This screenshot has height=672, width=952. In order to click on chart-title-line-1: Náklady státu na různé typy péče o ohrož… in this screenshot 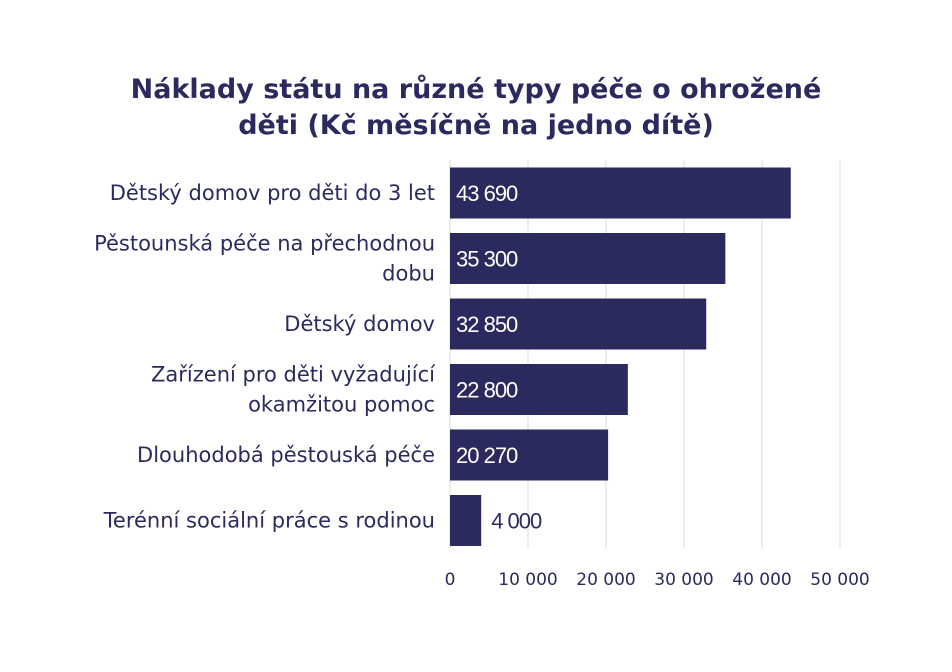, I will do `click(476, 89)`.